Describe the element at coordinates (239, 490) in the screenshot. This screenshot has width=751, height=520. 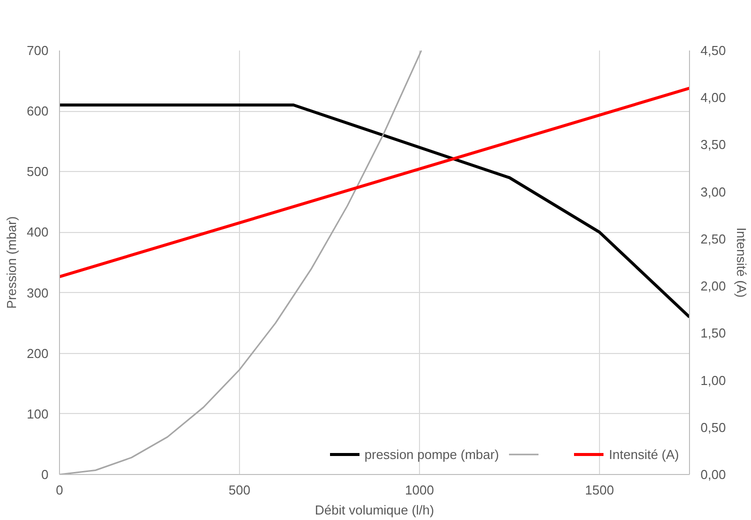
I see `x-tick-label: 500` at that location.